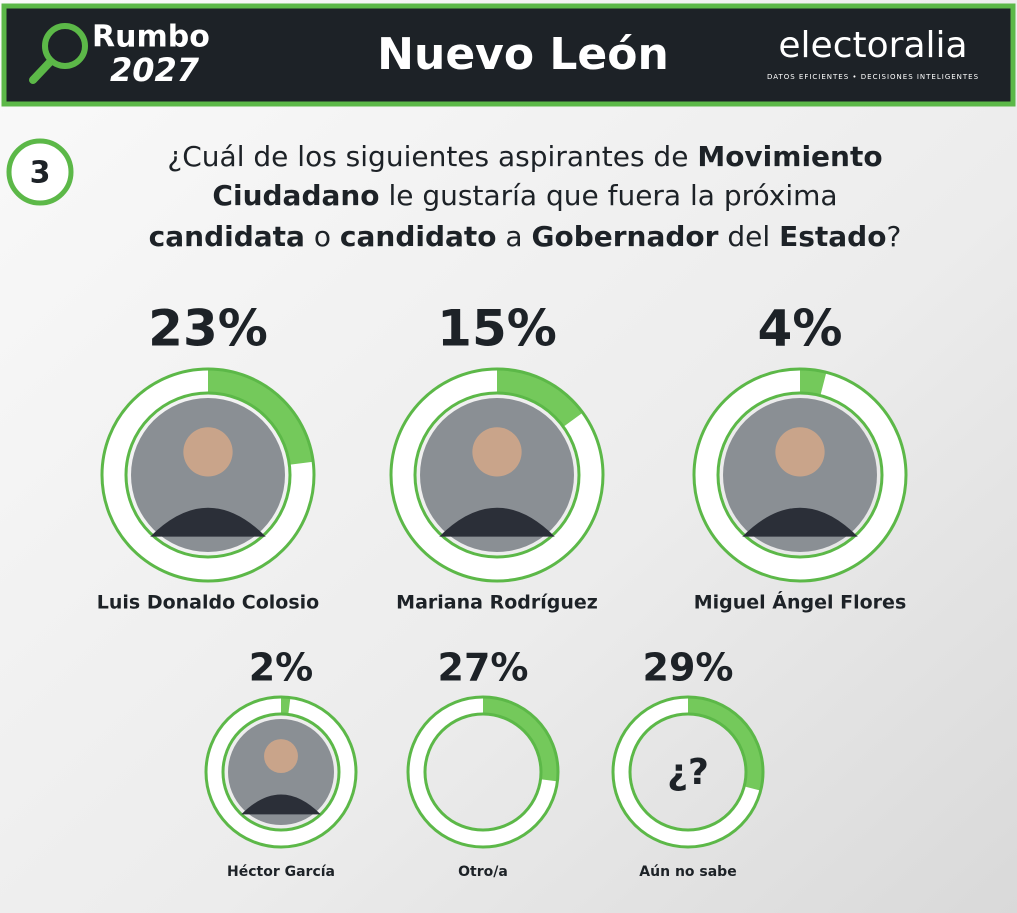  I want to click on value-label: 2%, so click(281, 668).